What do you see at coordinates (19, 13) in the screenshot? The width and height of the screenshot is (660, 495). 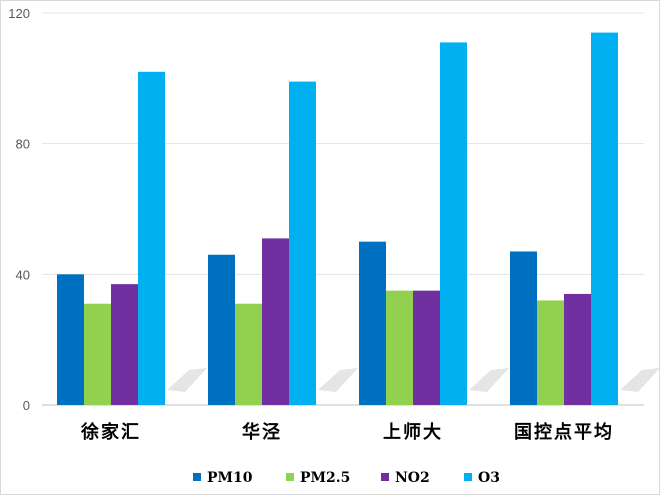 I see `y-tick-label: 120` at bounding box center [19, 13].